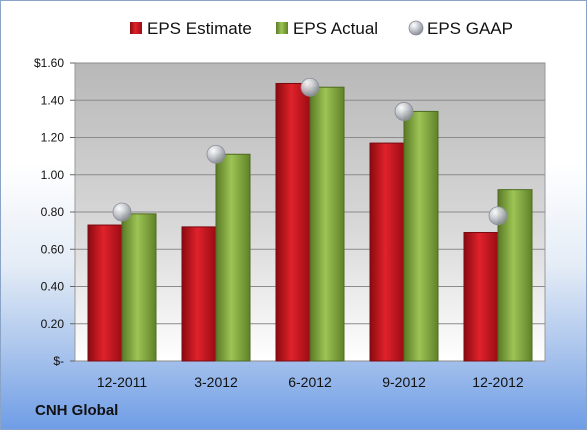 The height and width of the screenshot is (430, 587). I want to click on x-axis-ticks: 12-2011 3-2012 6-2012 9-2012 12-2012, so click(310, 382).